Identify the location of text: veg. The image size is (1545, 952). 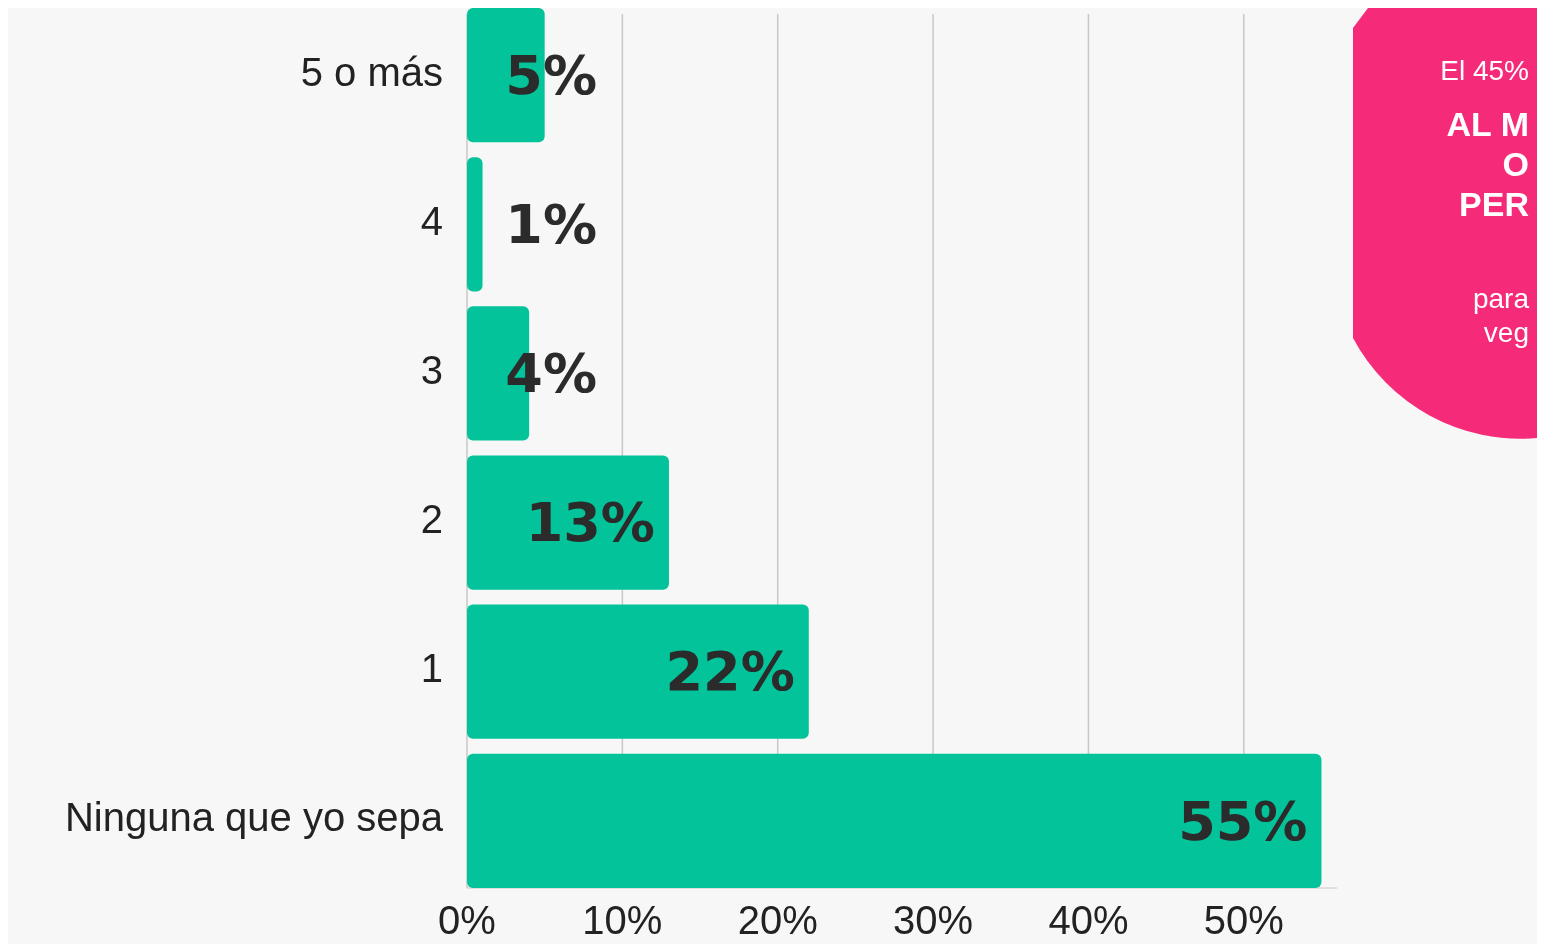
(1506, 332).